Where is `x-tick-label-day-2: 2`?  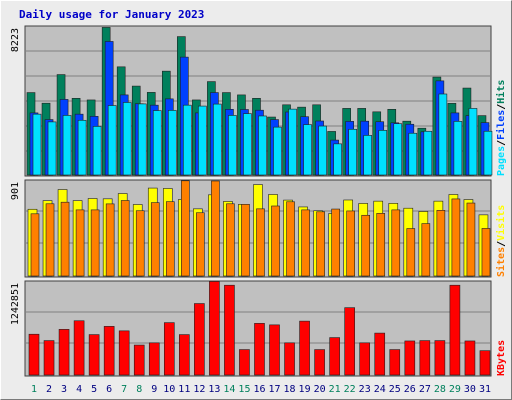 x-tick-label-day-2: 2 is located at coordinates (49, 389).